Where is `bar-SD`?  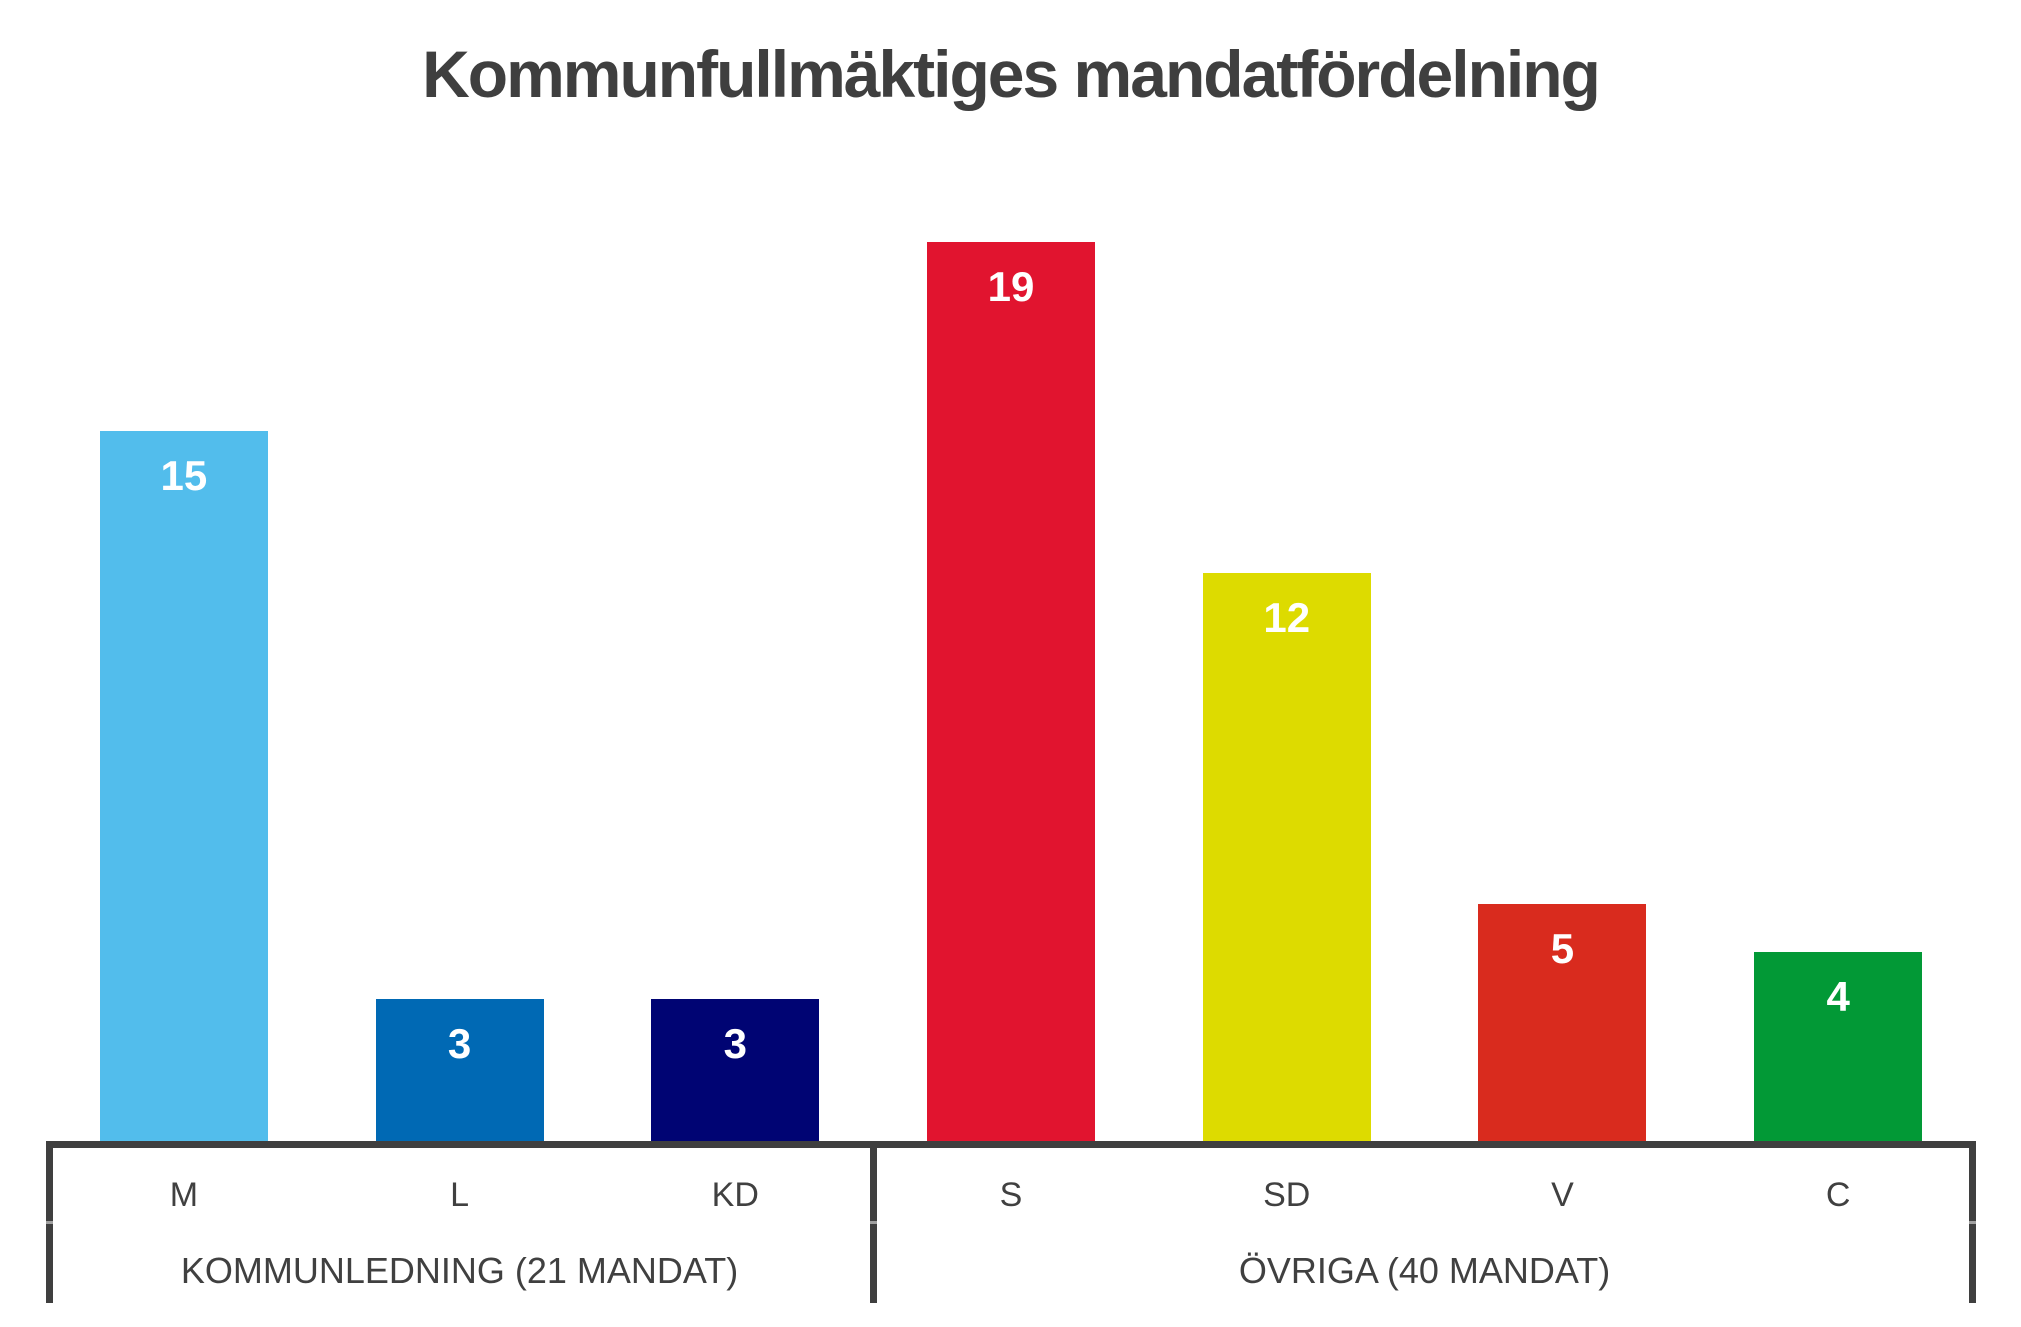 bar-SD is located at coordinates (1286, 857).